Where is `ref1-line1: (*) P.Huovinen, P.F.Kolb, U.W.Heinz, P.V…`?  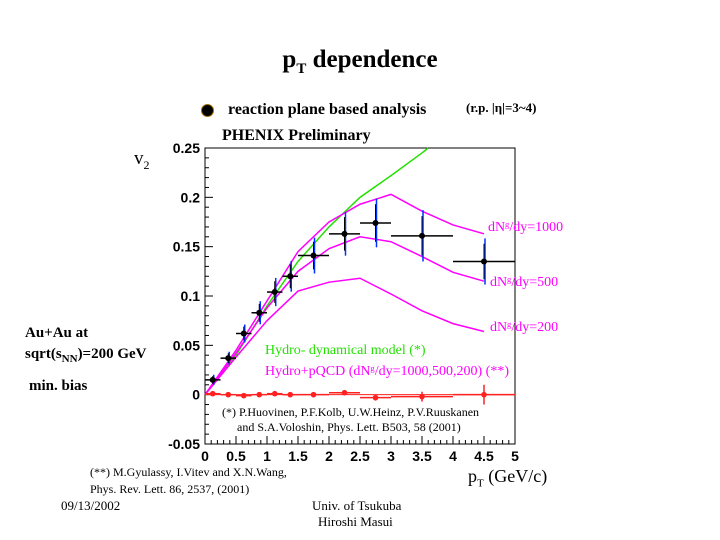 ref1-line1: (*) P.Huovinen, P.F.Kolb, U.W.Heinz, P.V… is located at coordinates (351, 412).